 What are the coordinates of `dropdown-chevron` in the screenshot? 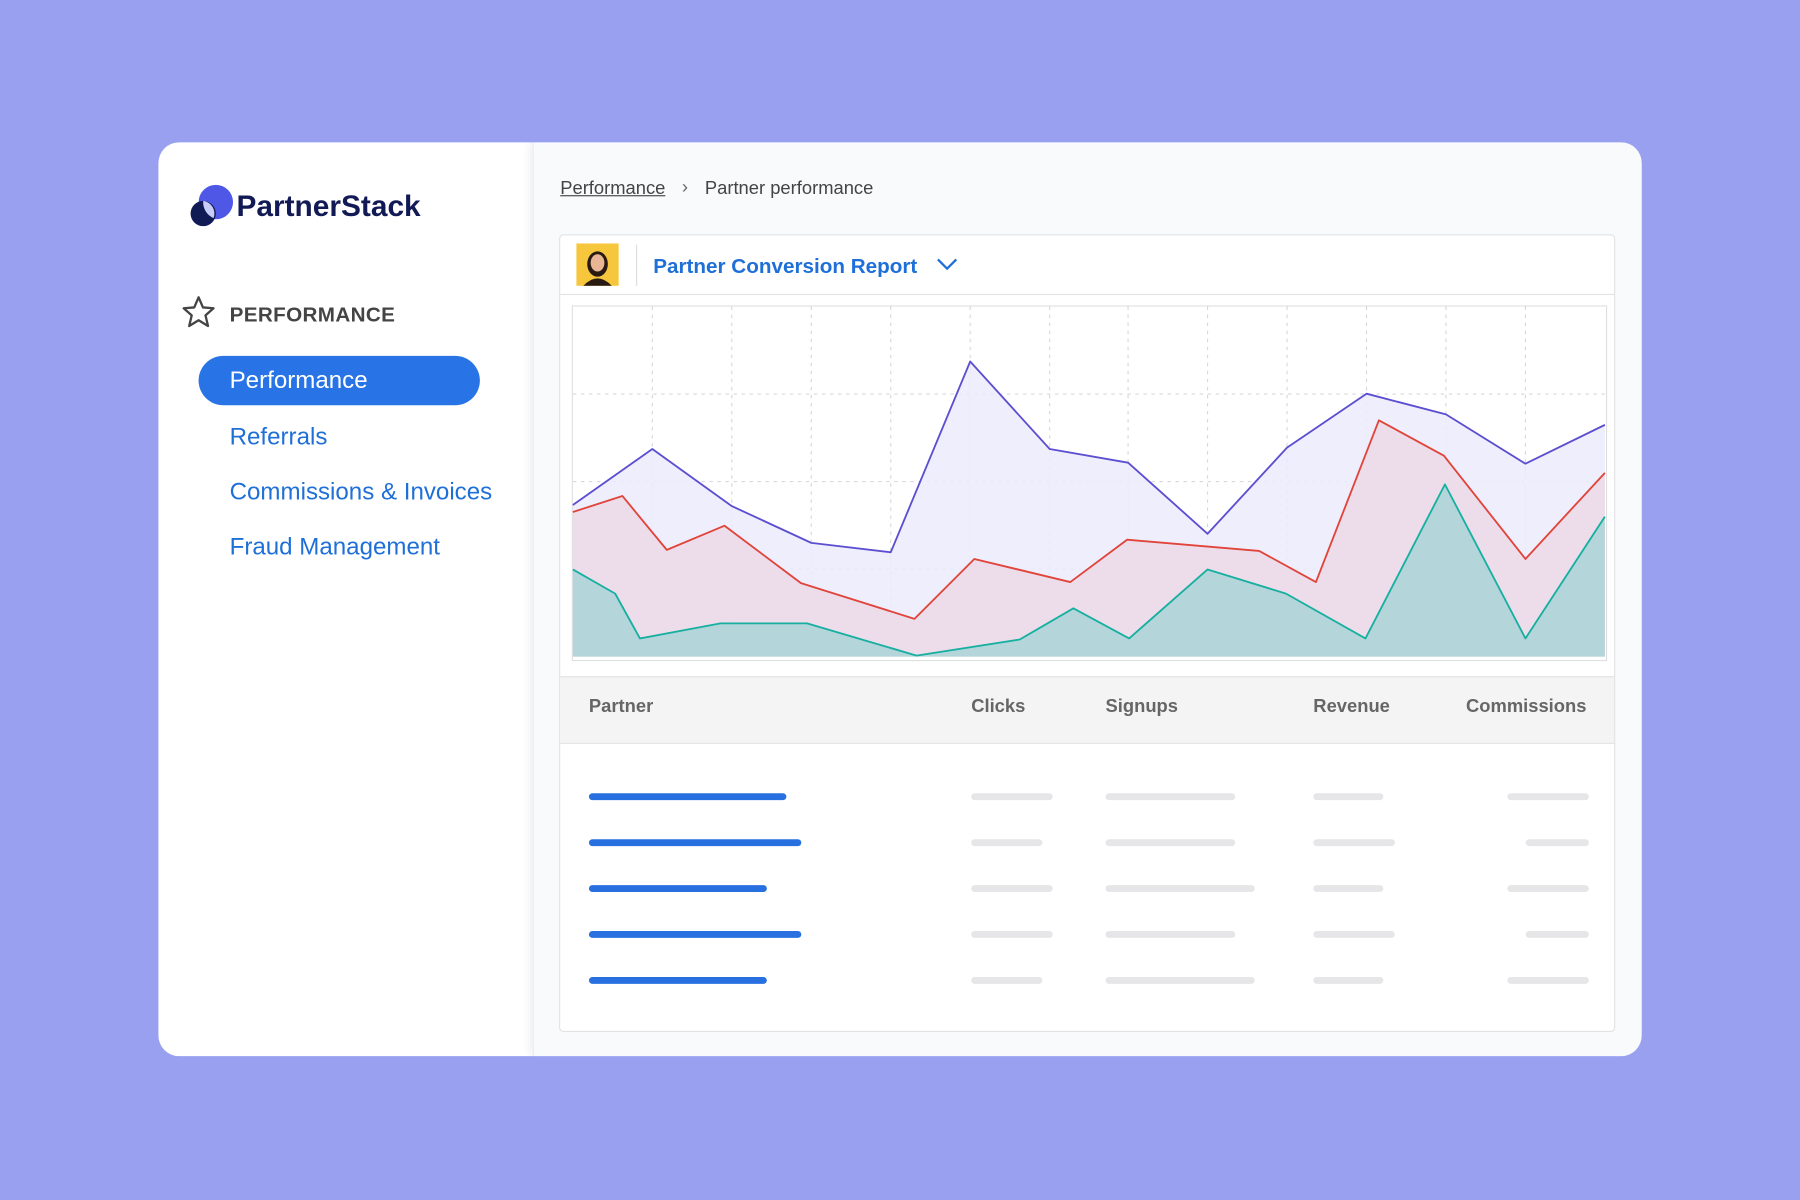 It's located at (947, 264).